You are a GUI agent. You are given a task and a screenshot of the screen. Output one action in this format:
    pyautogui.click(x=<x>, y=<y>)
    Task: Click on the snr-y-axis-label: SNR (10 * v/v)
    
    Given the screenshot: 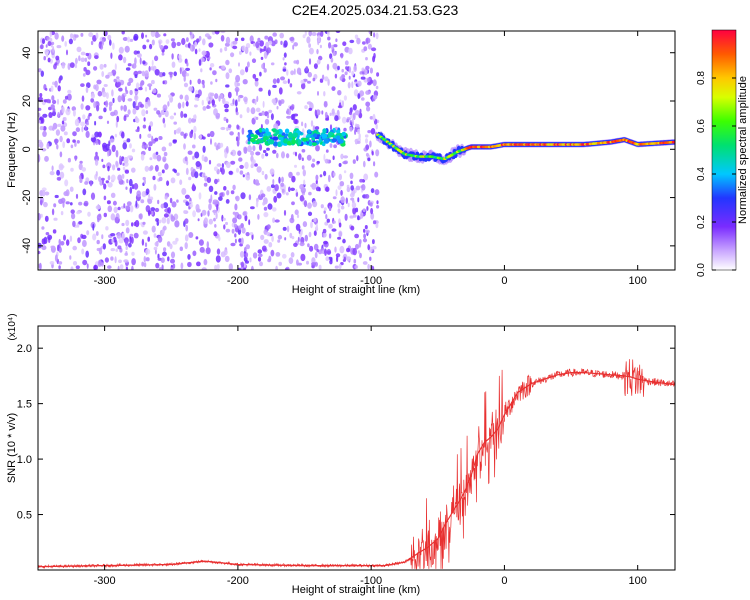 What is the action you would take?
    pyautogui.click(x=12, y=448)
    